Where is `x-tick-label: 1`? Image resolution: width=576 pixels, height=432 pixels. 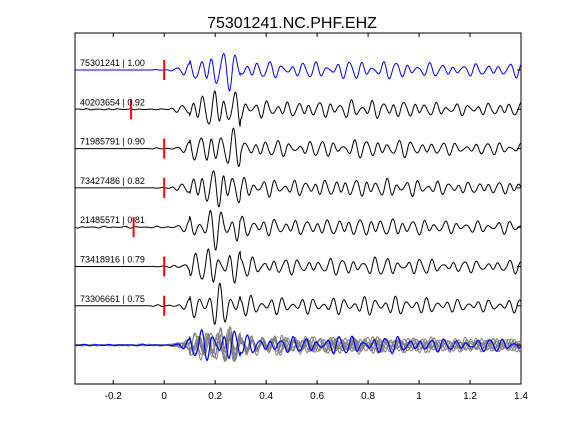 x-tick-label: 1 is located at coordinates (419, 396).